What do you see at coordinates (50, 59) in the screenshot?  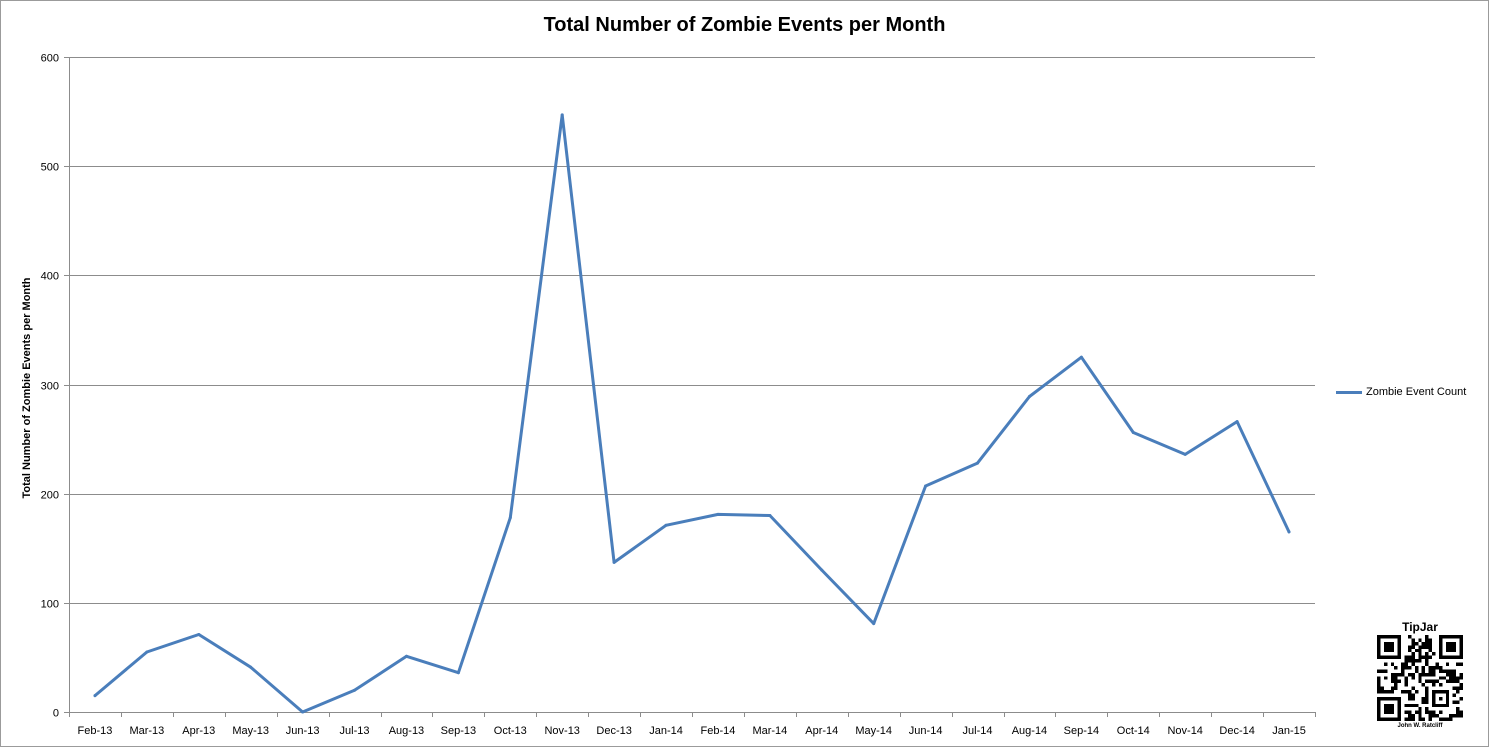 I see `y-tick-label: 600` at bounding box center [50, 59].